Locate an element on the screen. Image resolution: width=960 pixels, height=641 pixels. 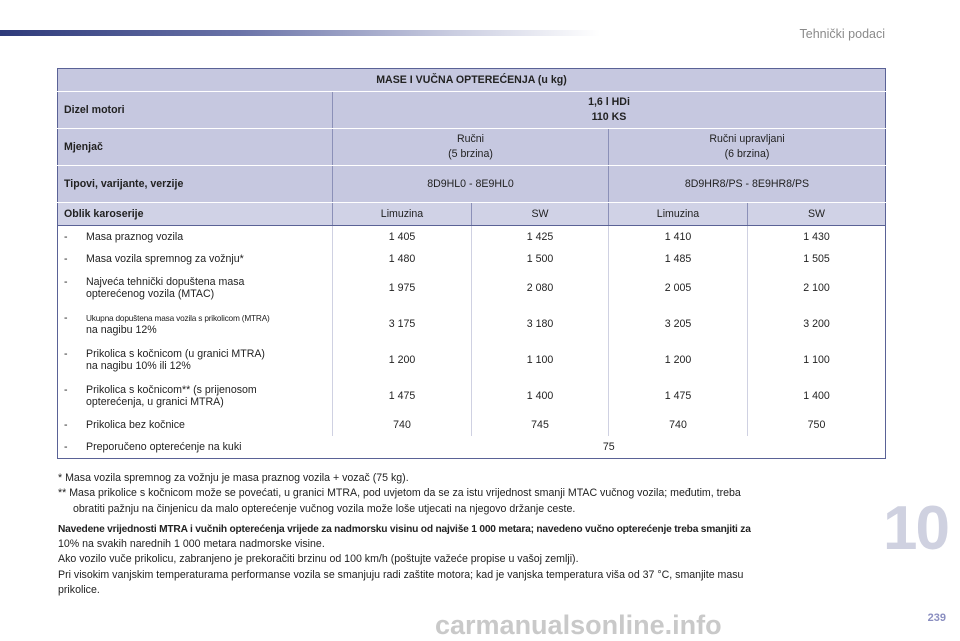
table-cell: 1 425 is located at coordinates (540, 236).